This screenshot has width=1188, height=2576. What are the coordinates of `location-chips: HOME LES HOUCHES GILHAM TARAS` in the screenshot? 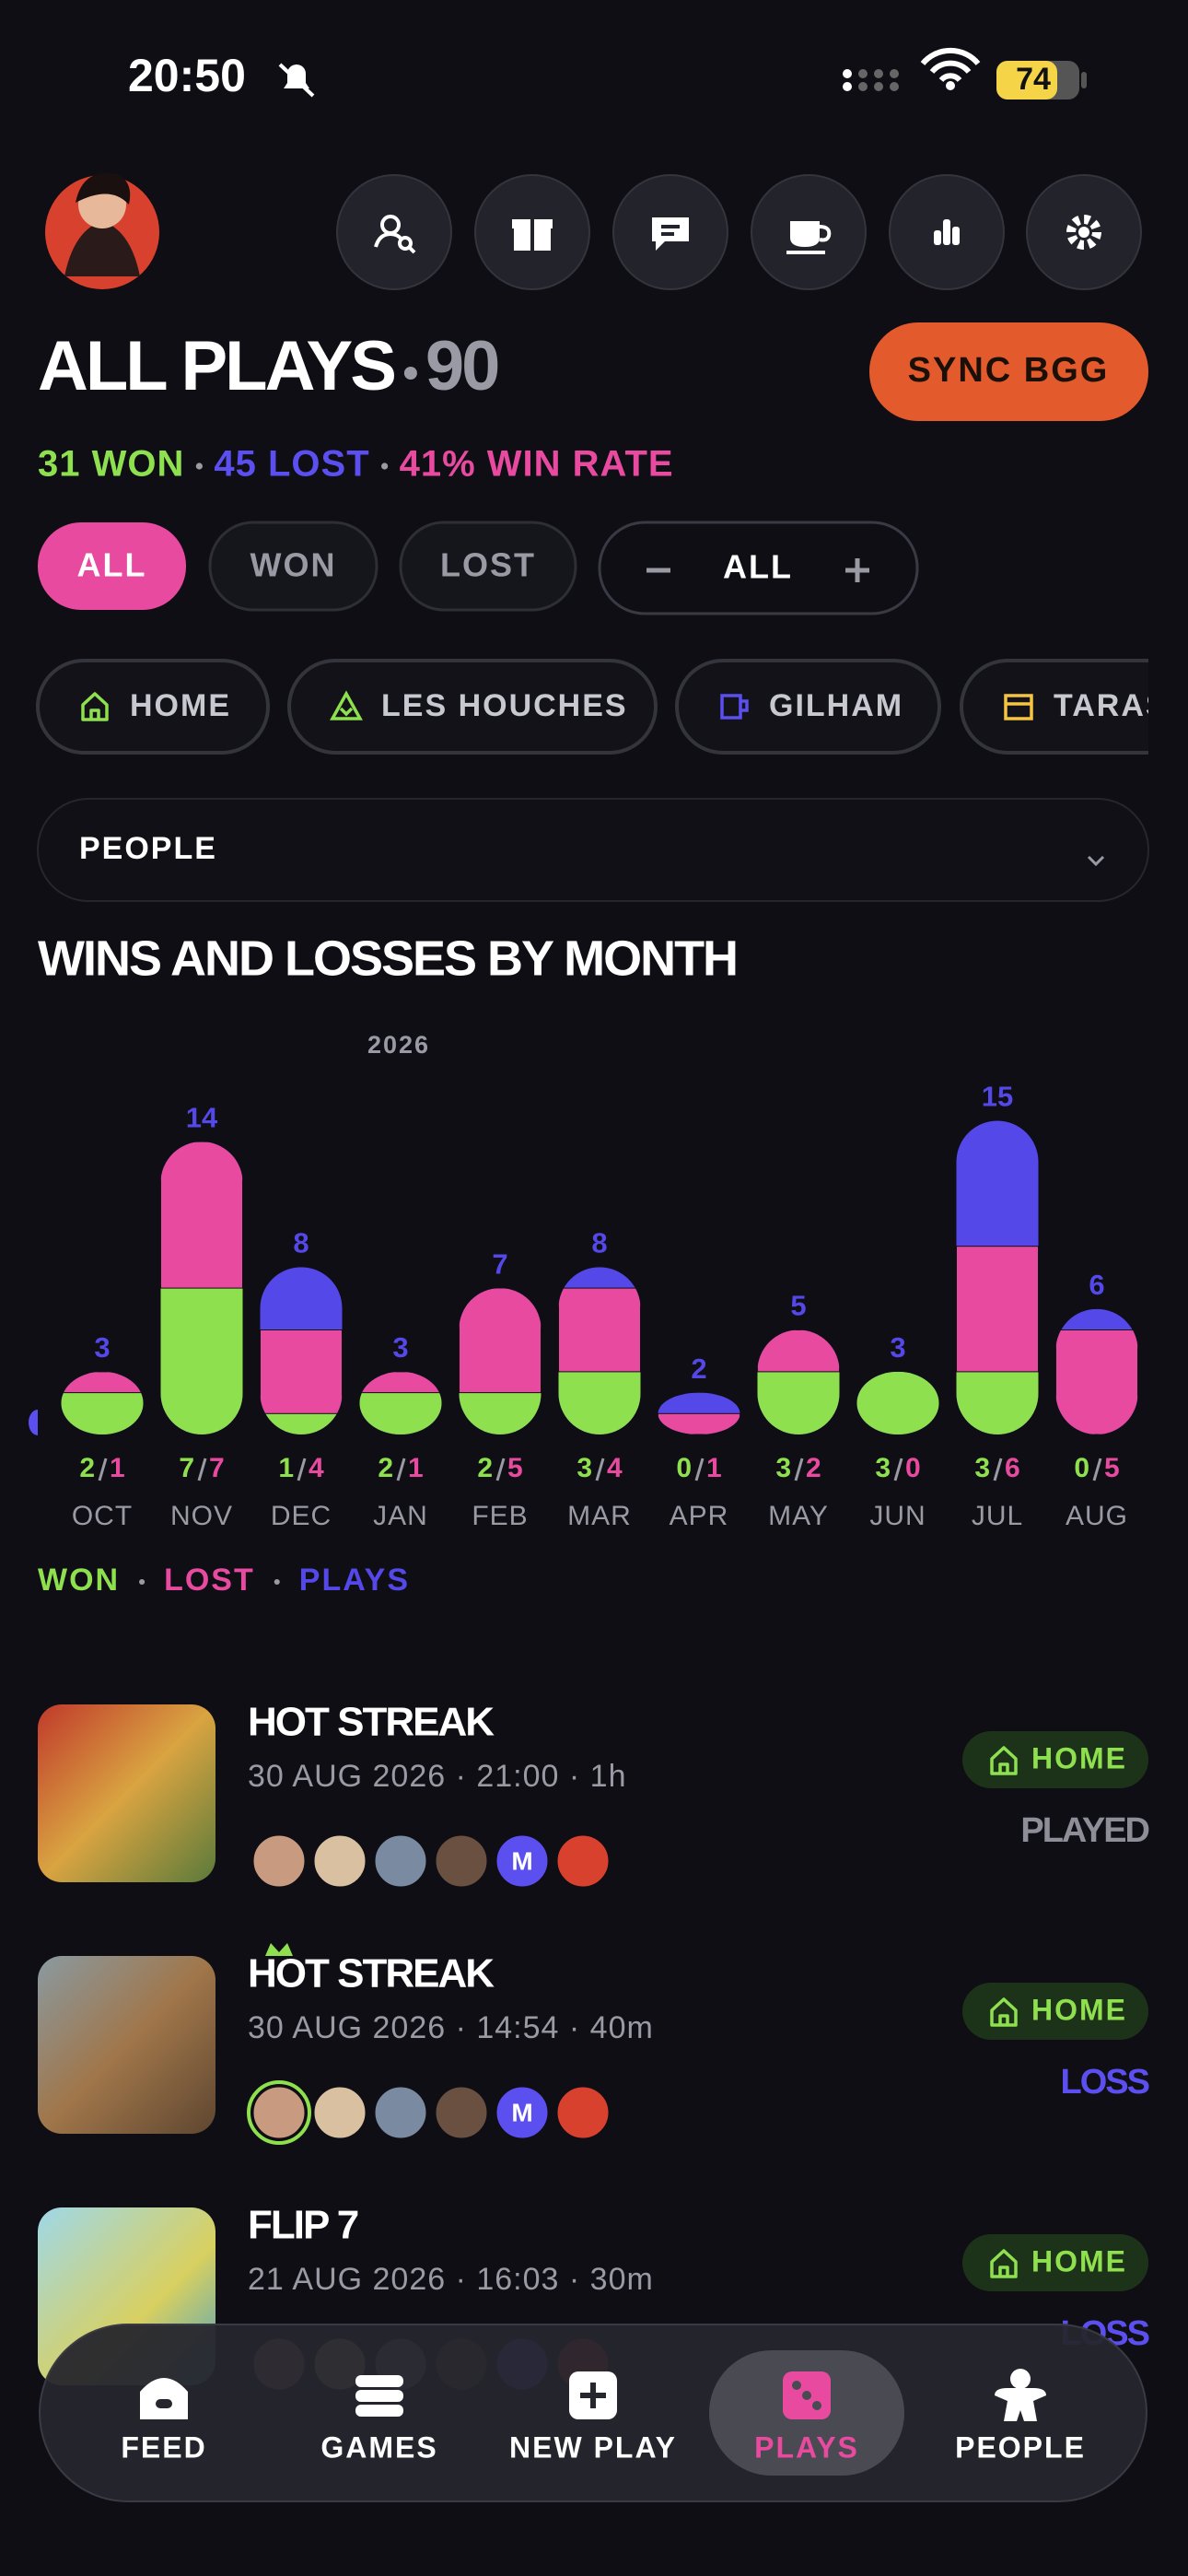 It's located at (612, 707).